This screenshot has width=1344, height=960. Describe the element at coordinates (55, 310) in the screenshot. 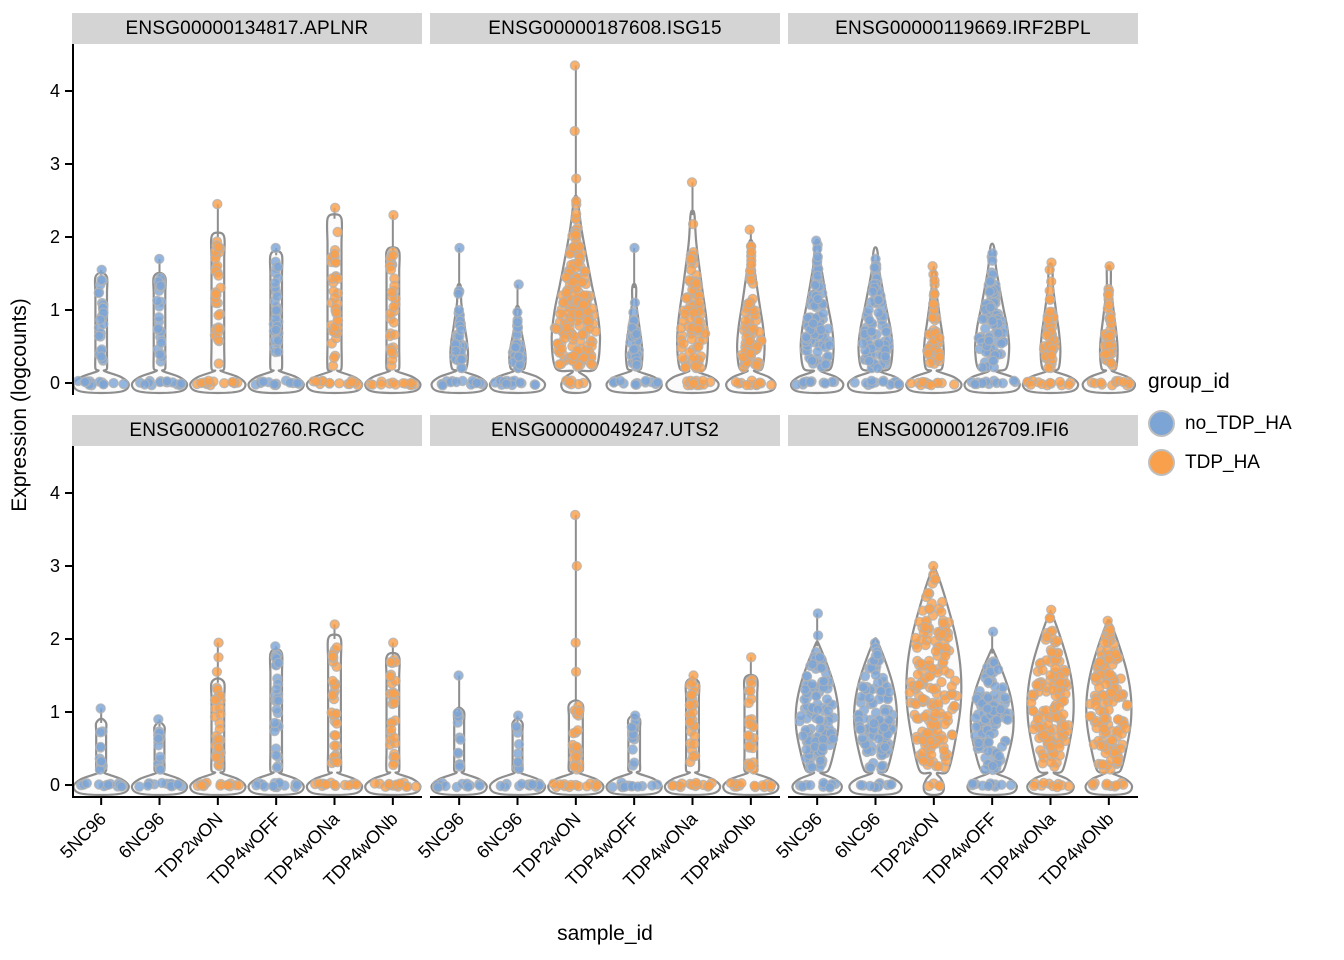

I see `y-tick-label: 1` at that location.